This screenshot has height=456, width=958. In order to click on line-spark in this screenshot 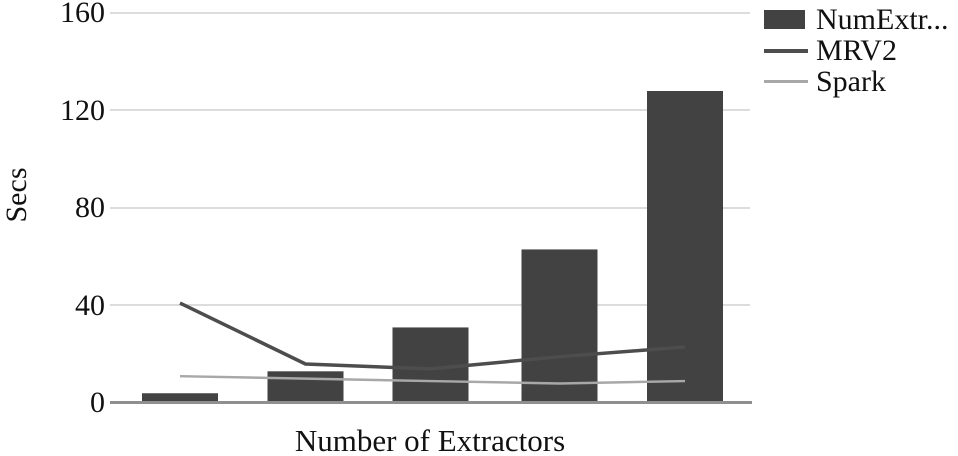, I will do `click(432, 379)`.